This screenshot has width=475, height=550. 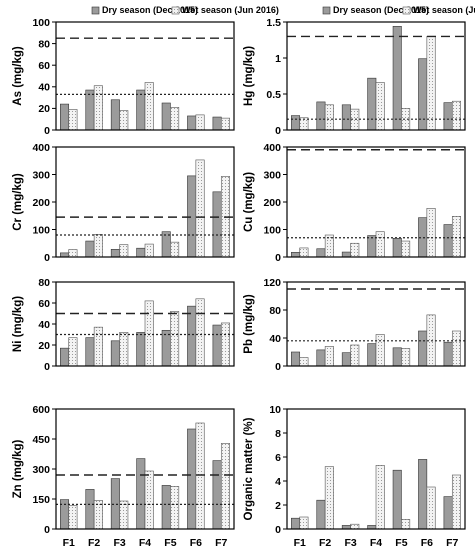 What do you see at coordinates (321, 253) in the screenshot?
I see `bar-dry-F2` at bounding box center [321, 253].